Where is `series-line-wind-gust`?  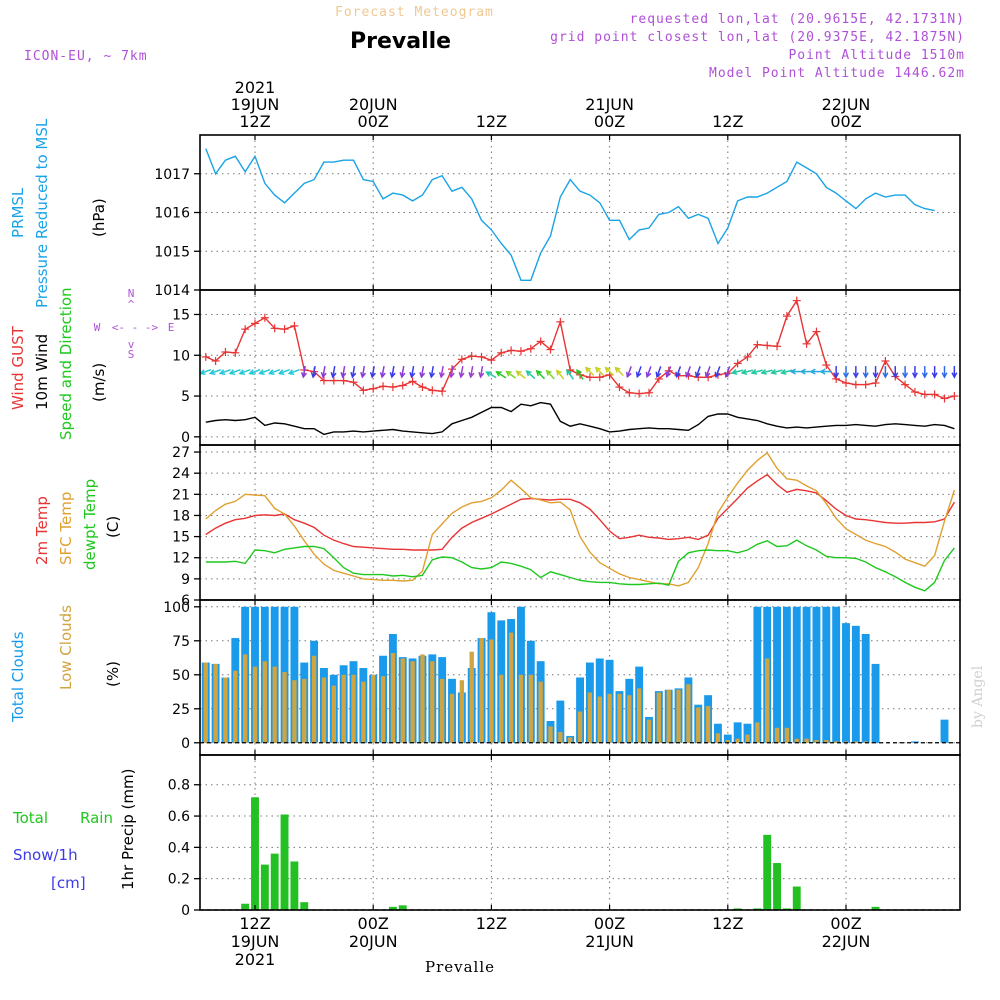 series-line-wind-gust is located at coordinates (580, 349).